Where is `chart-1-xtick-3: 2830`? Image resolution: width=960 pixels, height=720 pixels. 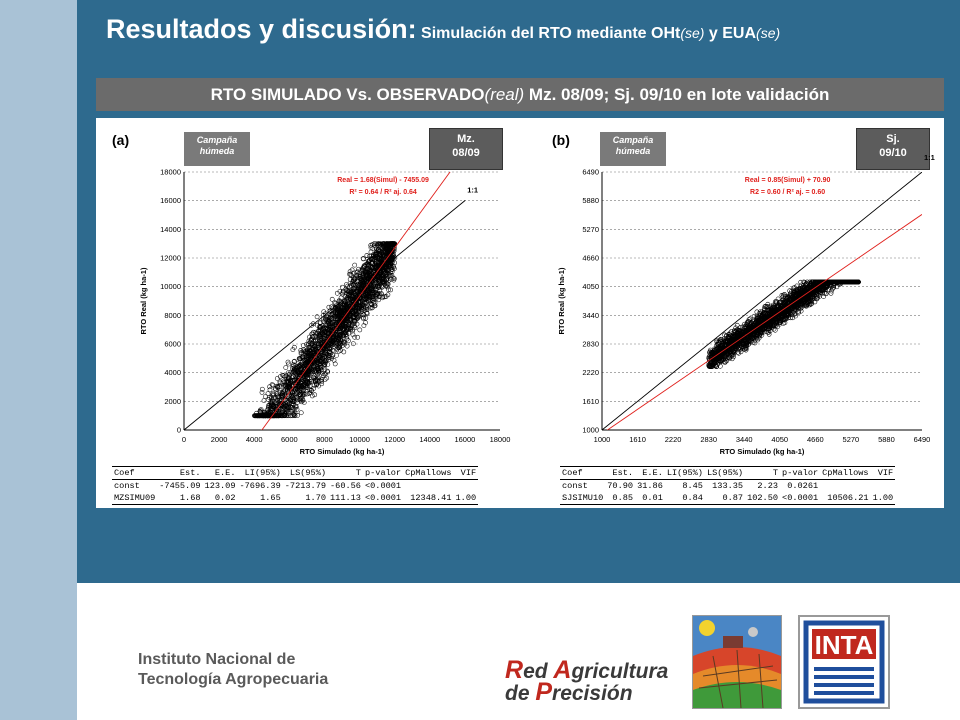
chart-1-xtick-3: 2830 is located at coordinates (708, 439).